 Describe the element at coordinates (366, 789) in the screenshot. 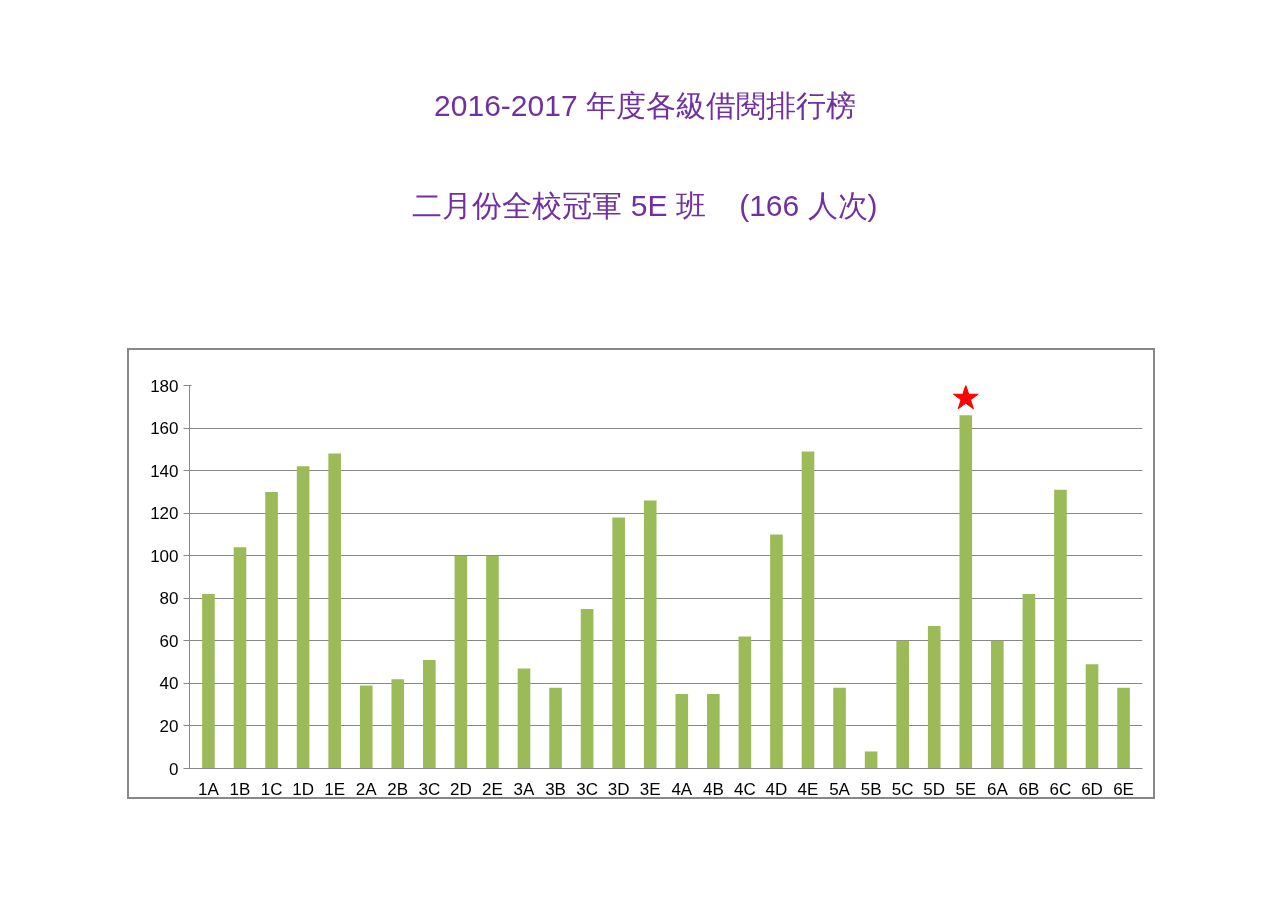

I see `x-tick-label: 2A` at that location.